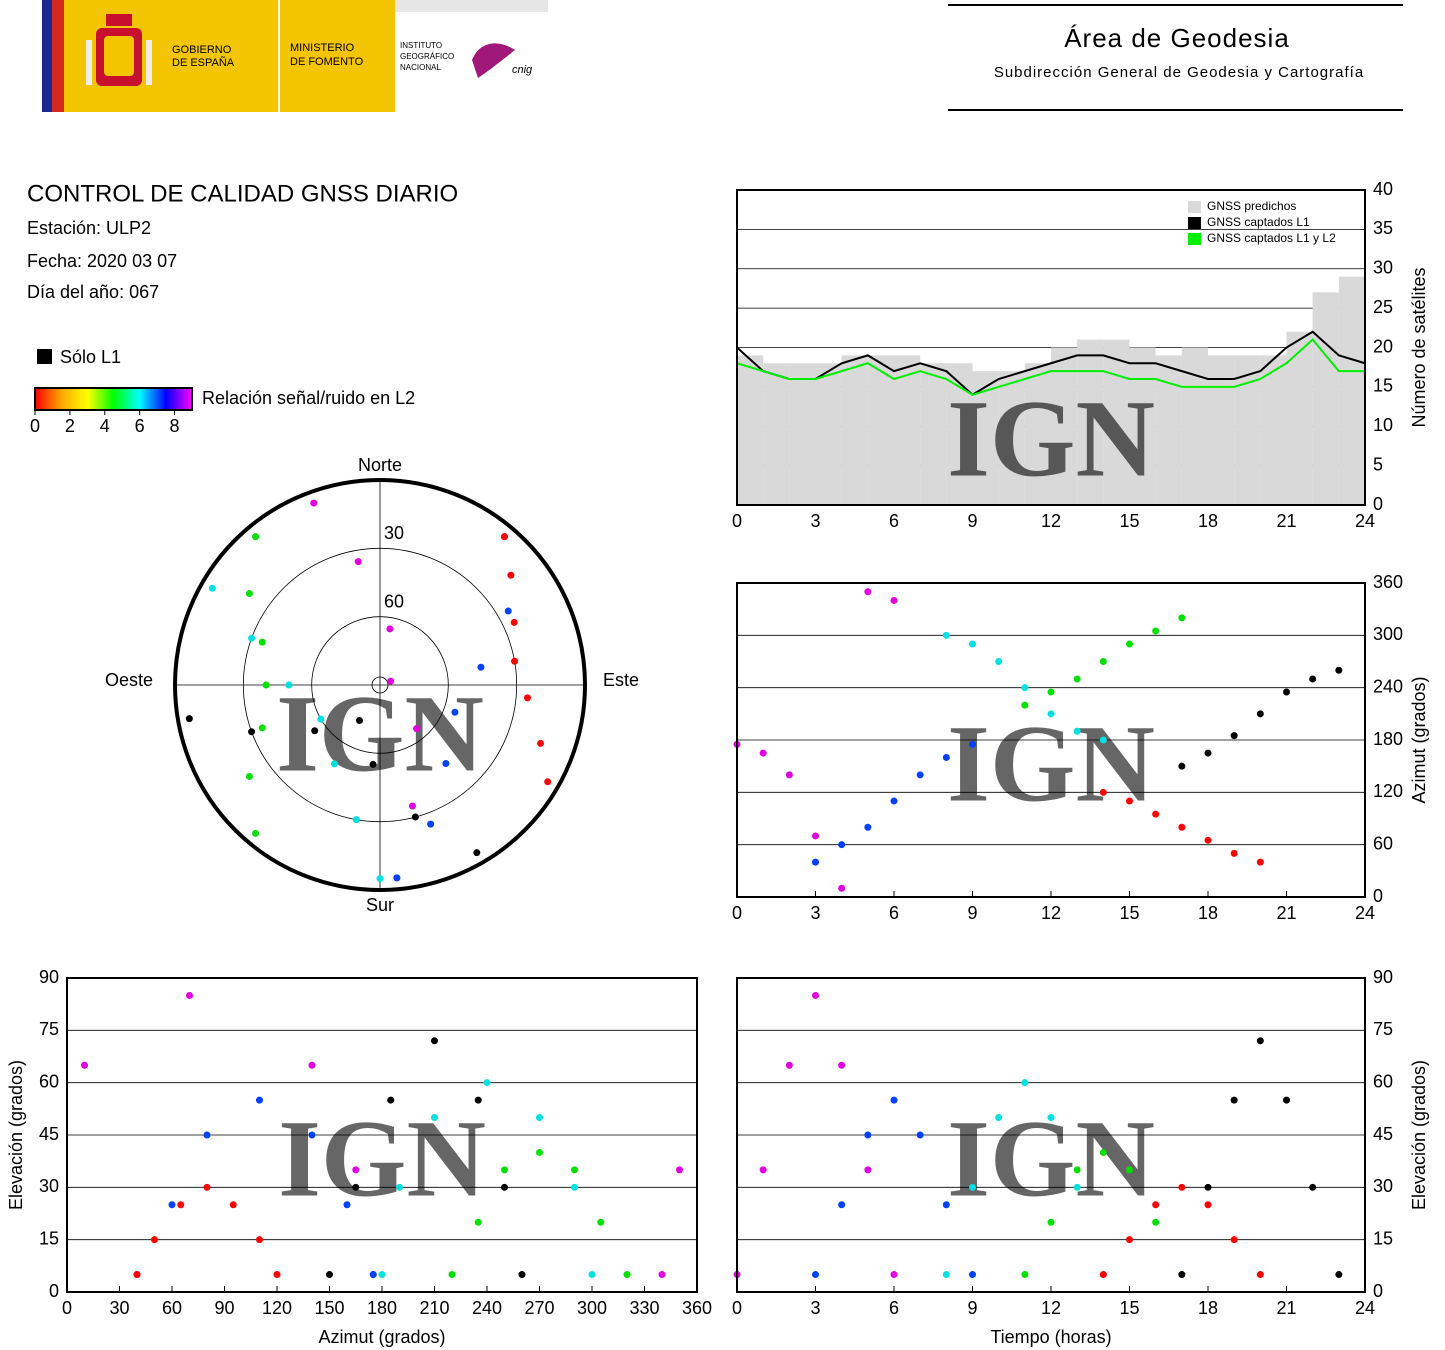 This screenshot has height=1350, width=1445. I want to click on shield, so click(119, 50).